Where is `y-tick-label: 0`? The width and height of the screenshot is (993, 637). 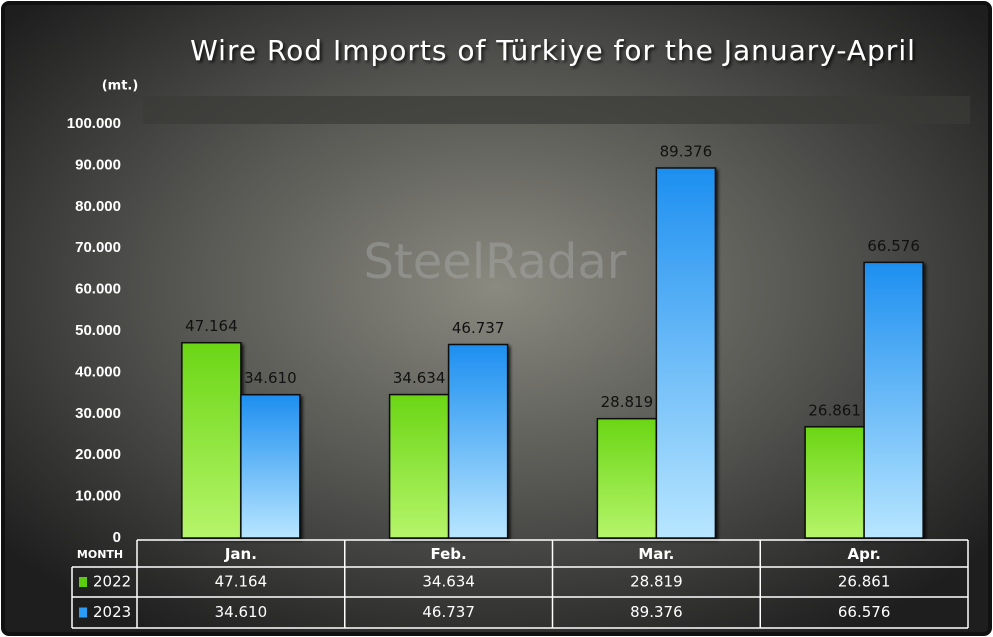
y-tick-label: 0 is located at coordinates (117, 537).